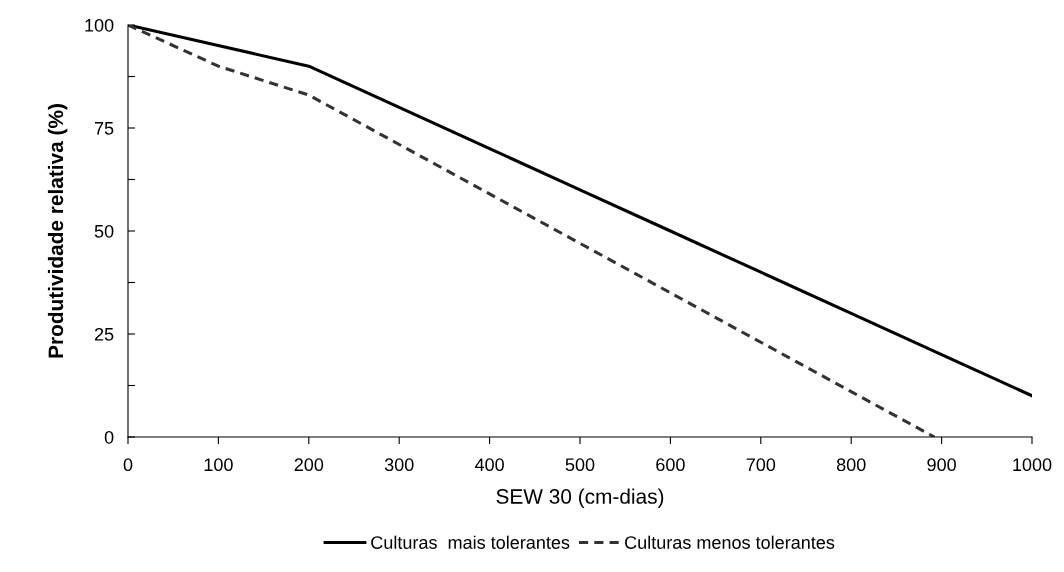 Image resolution: width=1064 pixels, height=572 pixels. I want to click on x-tick-label: 300, so click(399, 465).